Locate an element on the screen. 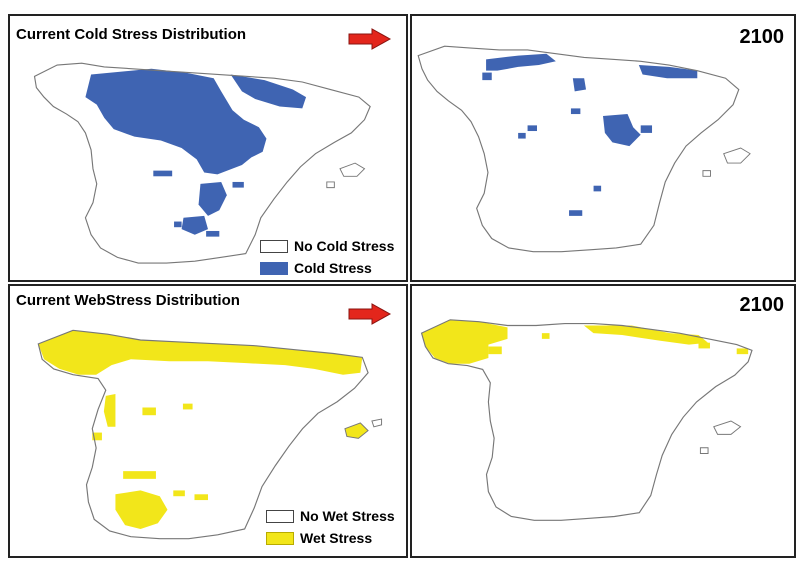  legend-item-no-wet-stress: No Wet Stress is located at coordinates (330, 516).